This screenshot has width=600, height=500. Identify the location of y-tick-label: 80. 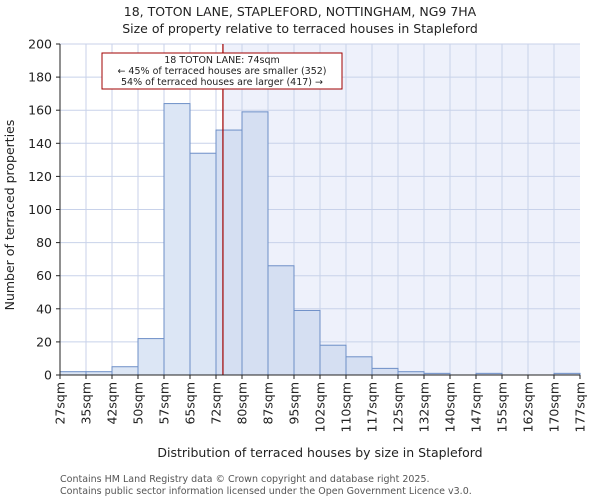
(44, 242).